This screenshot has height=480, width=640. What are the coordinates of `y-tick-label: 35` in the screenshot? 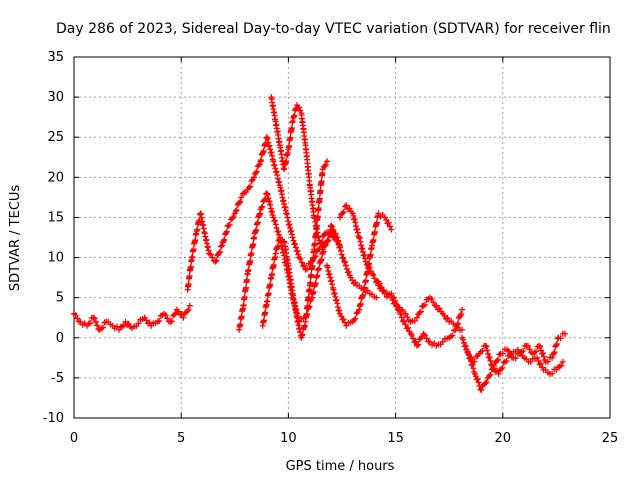 It's located at (55, 57).